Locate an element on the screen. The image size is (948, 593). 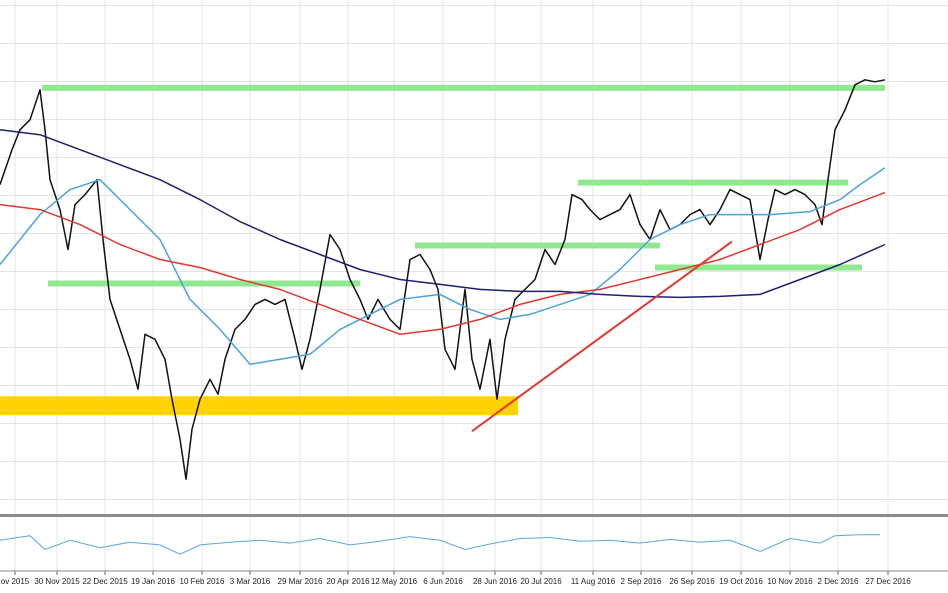
trend-line is located at coordinates (602, 336).